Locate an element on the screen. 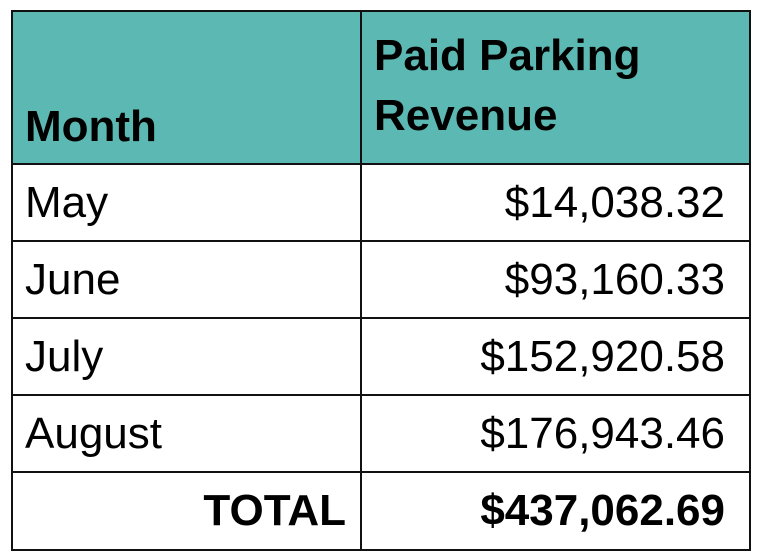 This screenshot has width=758, height=556. month-cell: August is located at coordinates (186, 433).